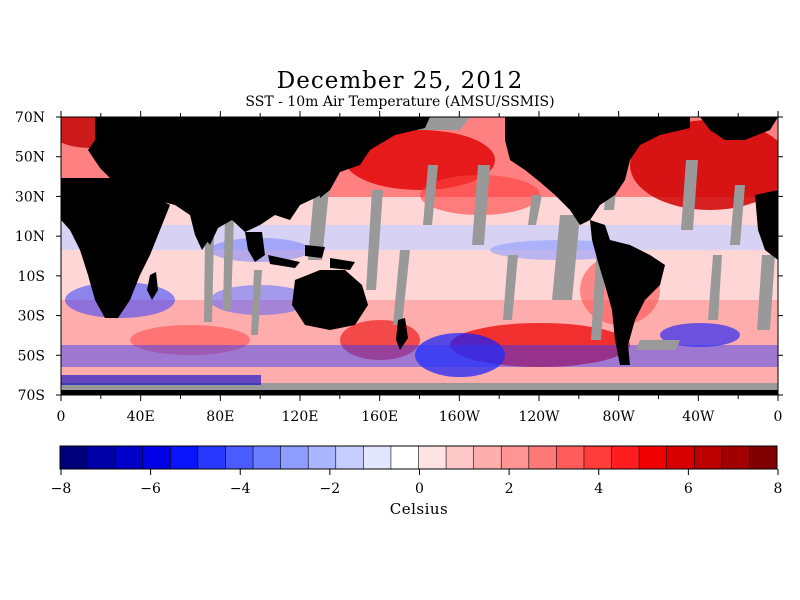  What do you see at coordinates (220, 417) in the screenshot?
I see `lon-label: 80E` at bounding box center [220, 417].